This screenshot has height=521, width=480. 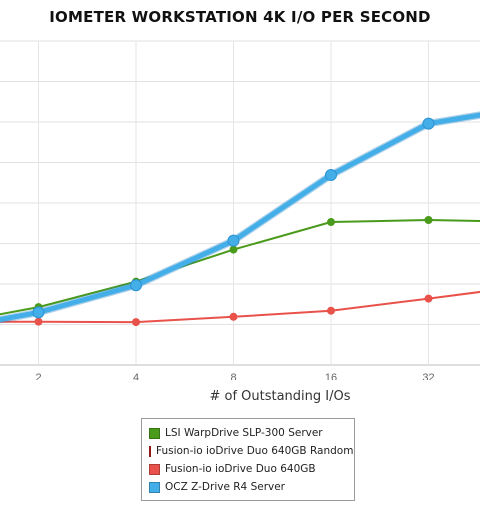 I want to click on legend-item: Fusion-io ioDrive Duo 640GB, so click(x=247, y=469).